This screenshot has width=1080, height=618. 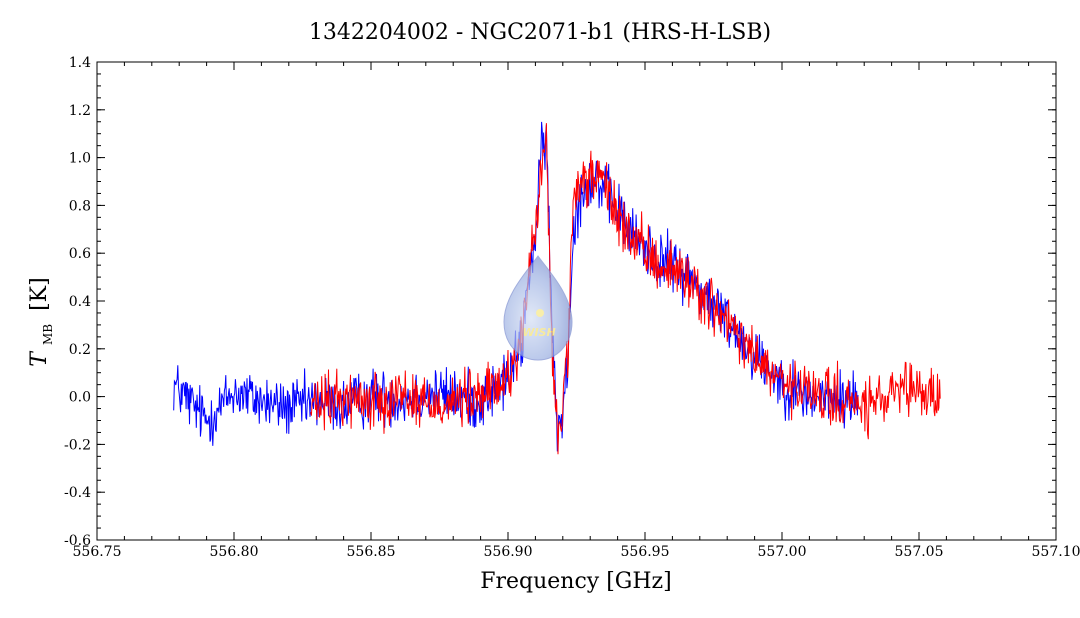 What do you see at coordinates (77, 493) in the screenshot?
I see `y-tick-label: -0.4` at bounding box center [77, 493].